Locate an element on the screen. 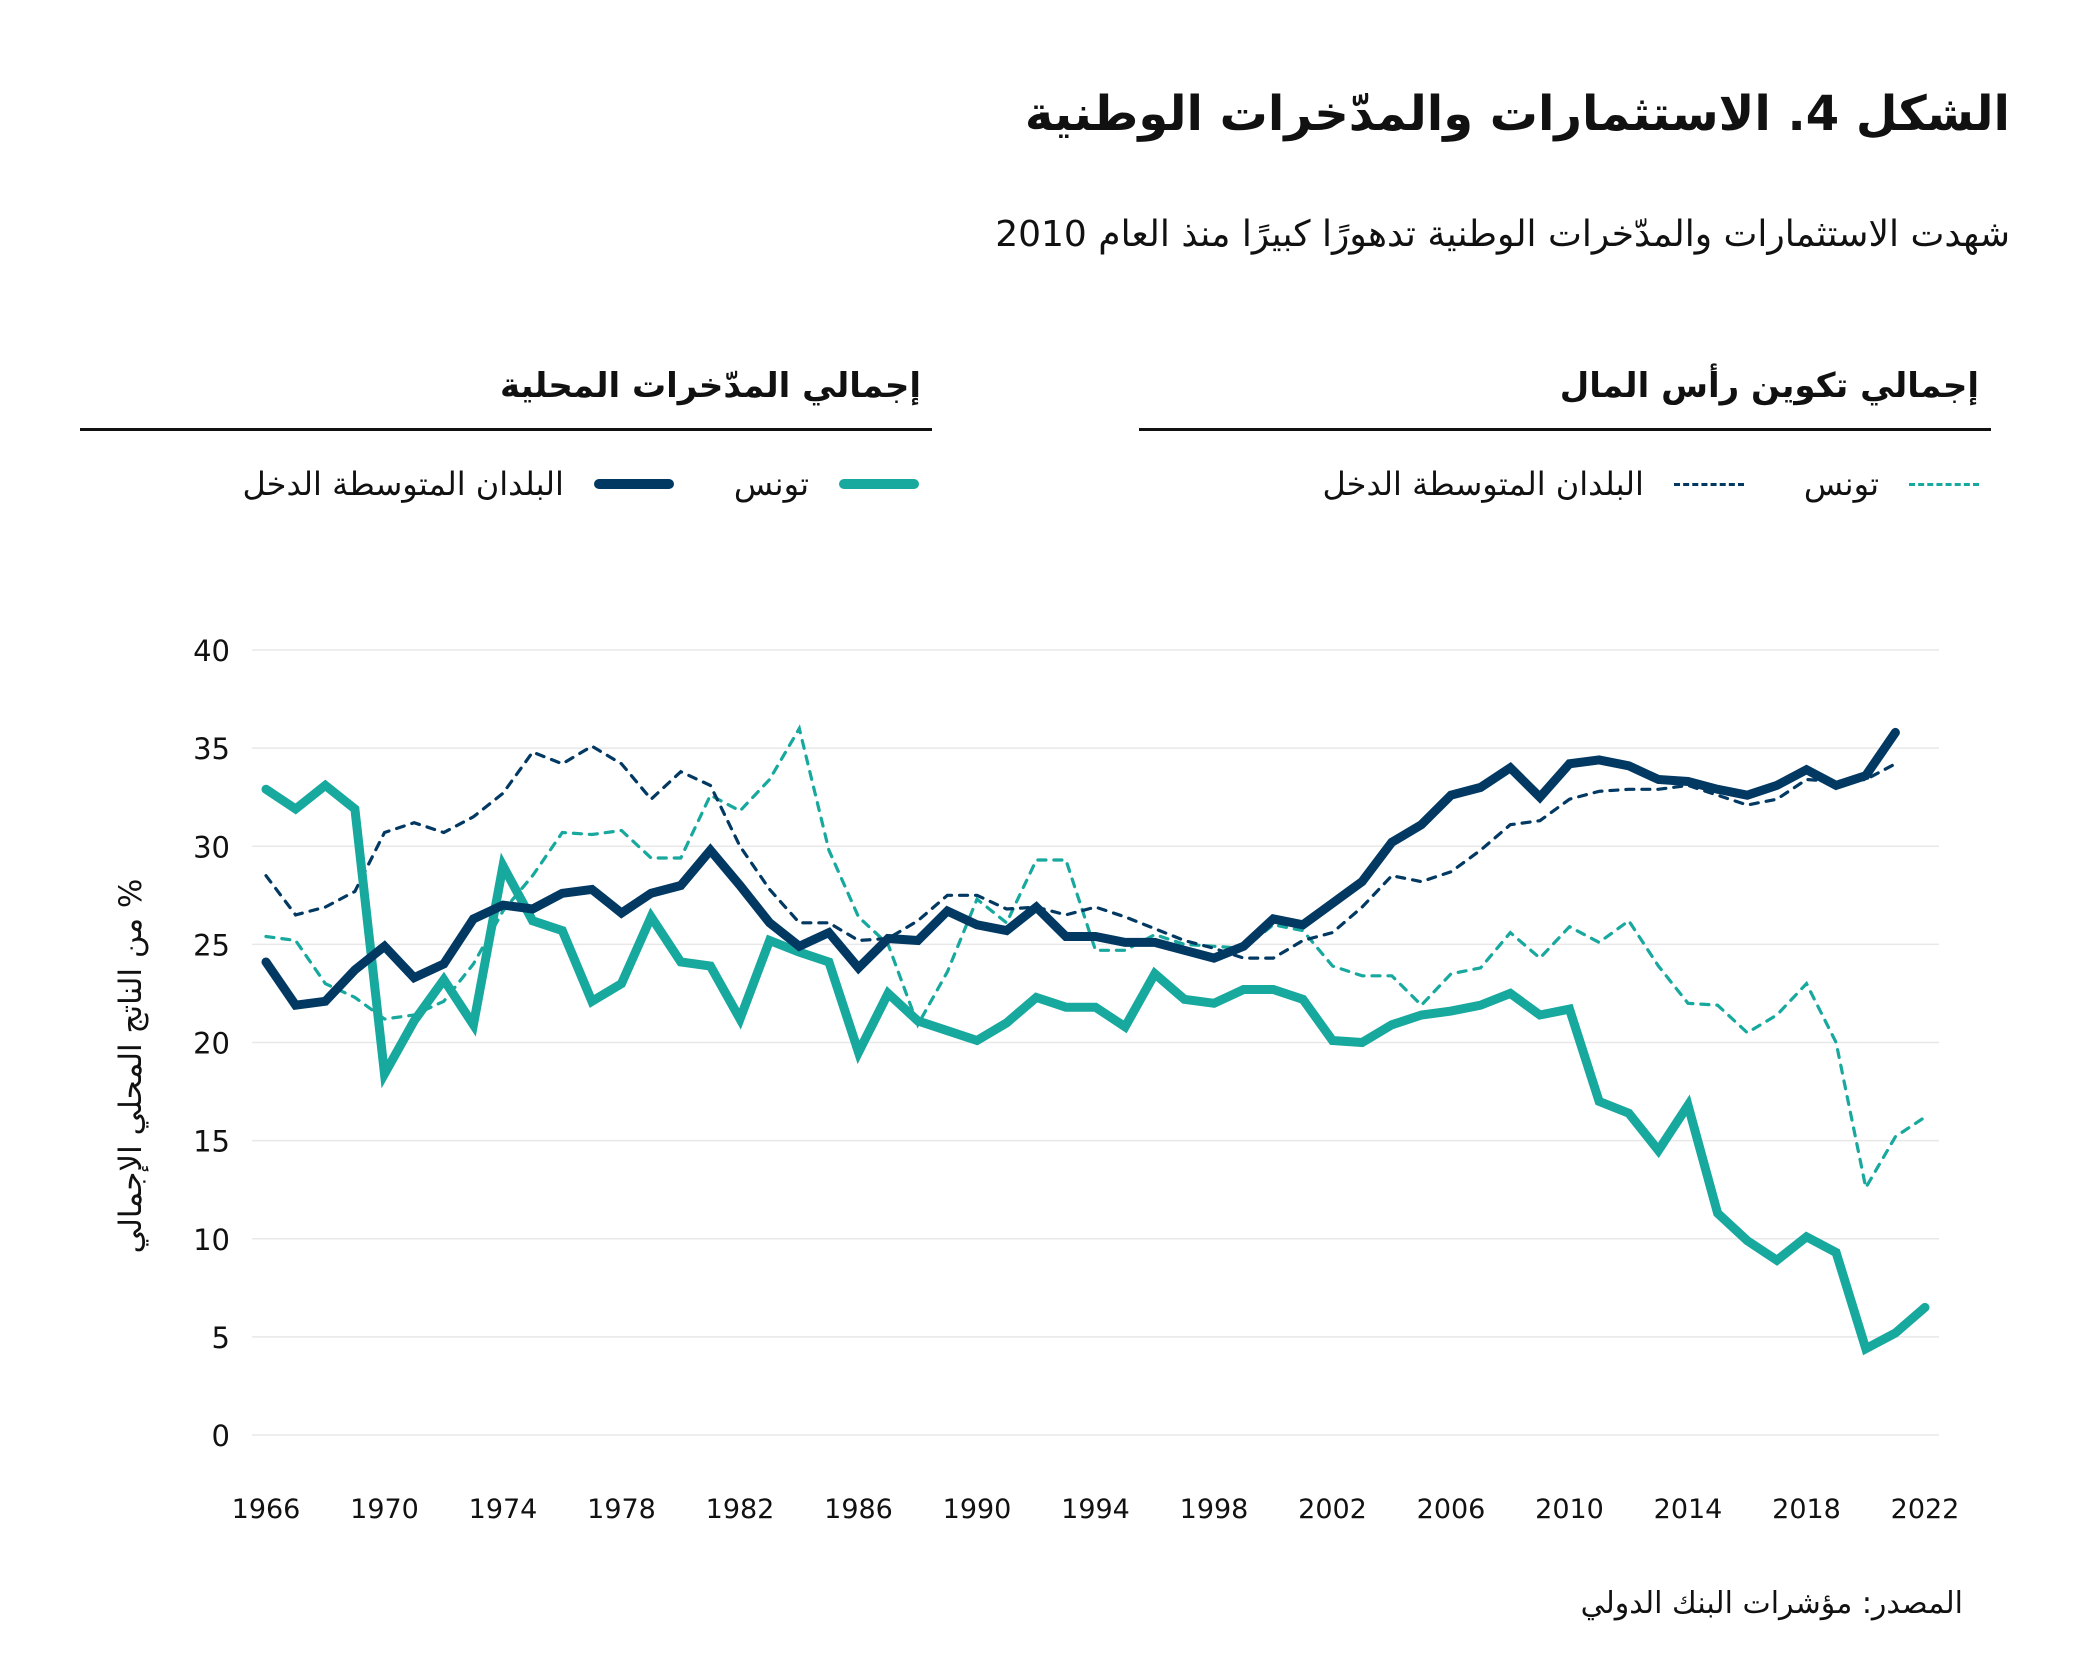 This screenshot has height=1678, width=2084. legend-item-mic-gcf: البلدان المتوسطة الدخل is located at coordinates (1533, 484).